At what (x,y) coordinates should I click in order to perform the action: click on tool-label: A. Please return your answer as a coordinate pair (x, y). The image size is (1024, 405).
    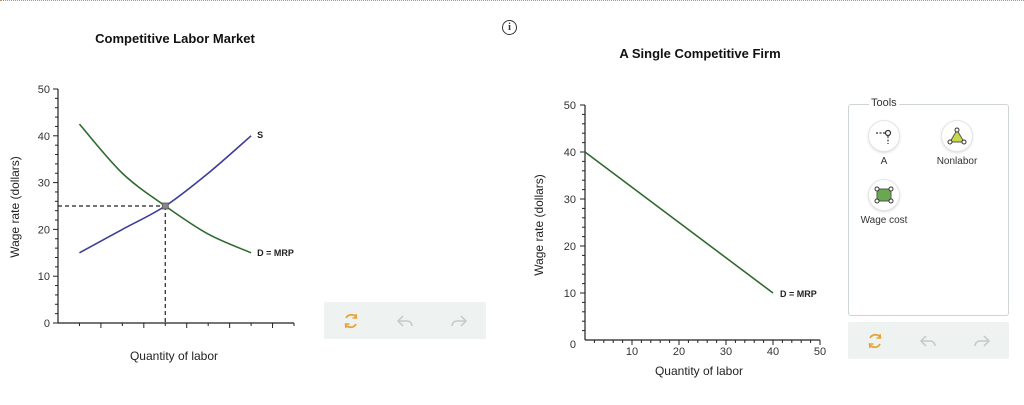
    Looking at the image, I should click on (884, 161).